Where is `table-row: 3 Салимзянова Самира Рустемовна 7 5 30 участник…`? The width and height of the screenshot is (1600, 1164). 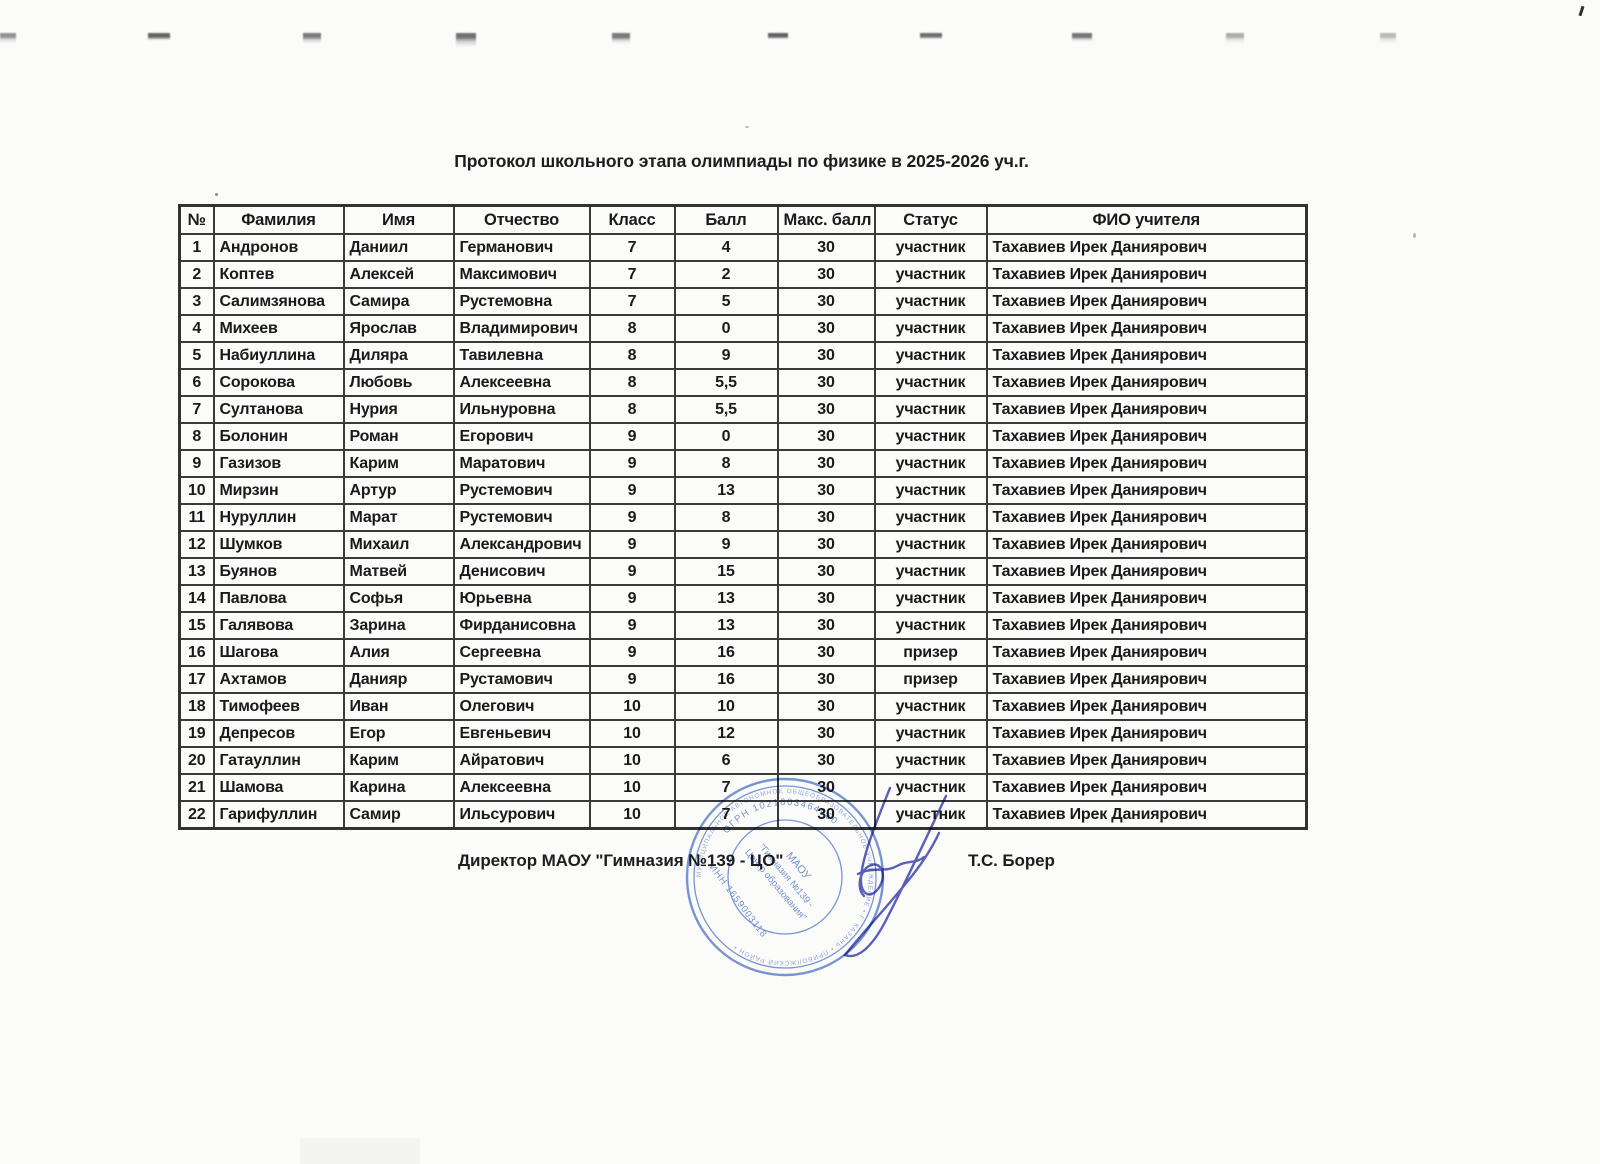
table-row: 3 Салимзянова Самира Рустемовна 7 5 30 участник… is located at coordinates (743, 301).